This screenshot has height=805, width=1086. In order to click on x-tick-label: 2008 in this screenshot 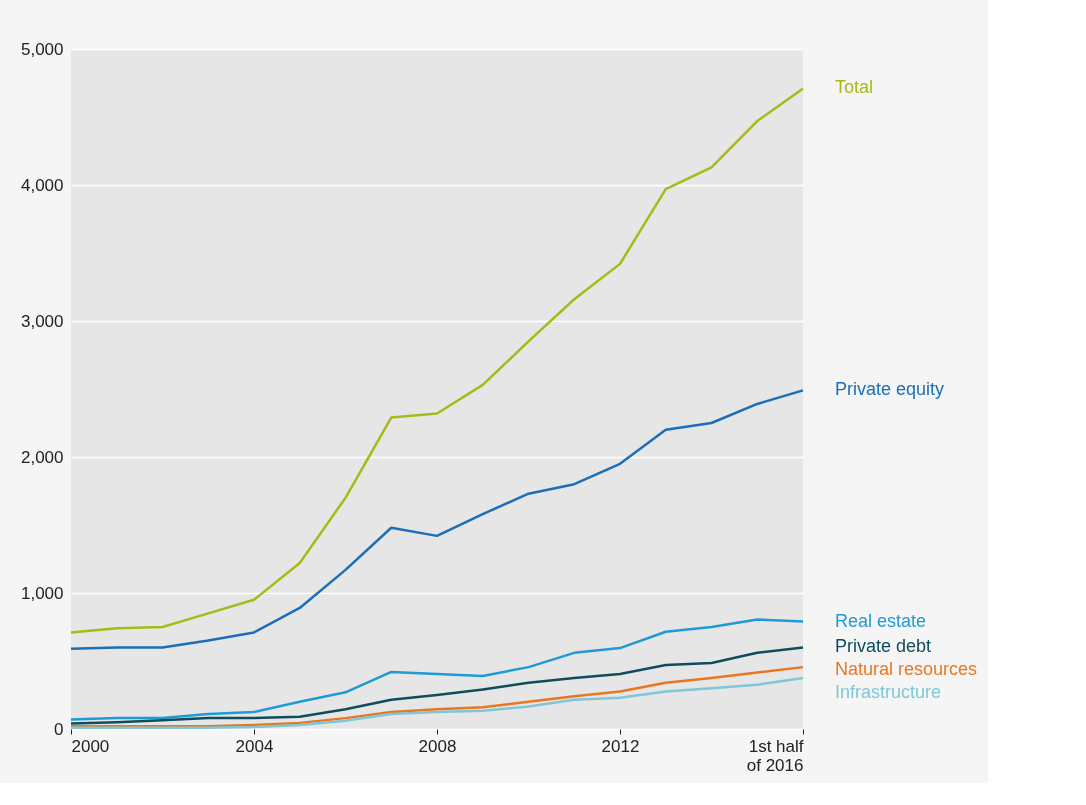, I will do `click(437, 746)`.